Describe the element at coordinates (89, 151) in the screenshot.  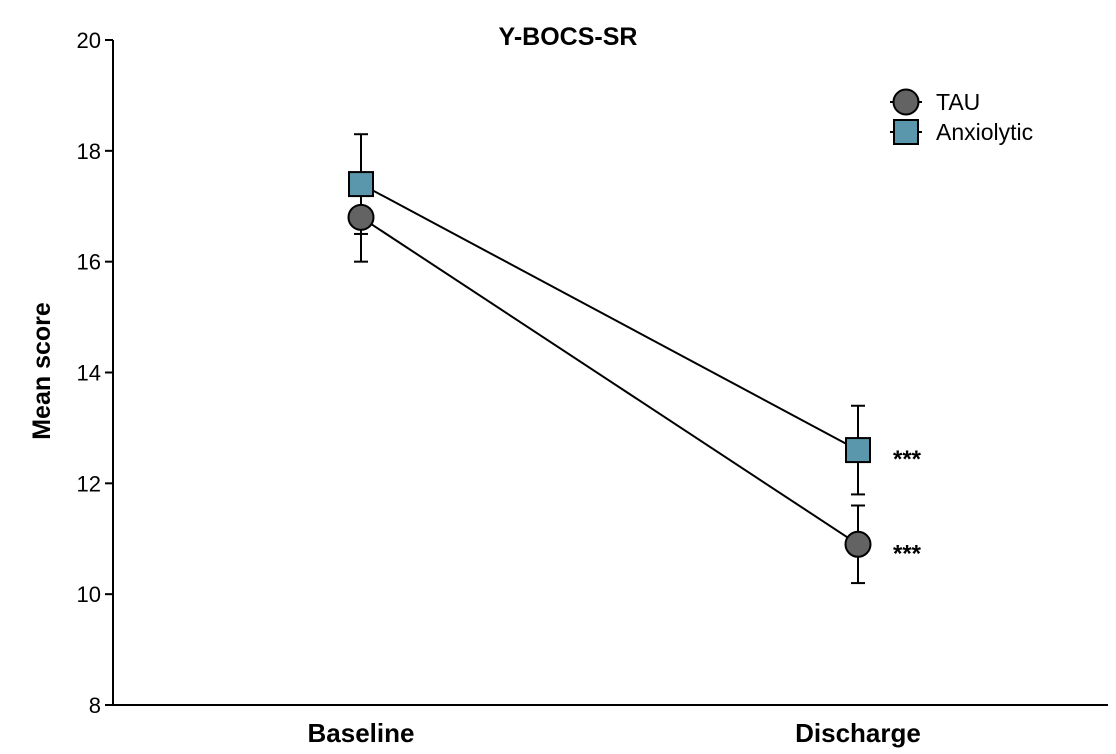
I see `y-tick-label: 18` at that location.